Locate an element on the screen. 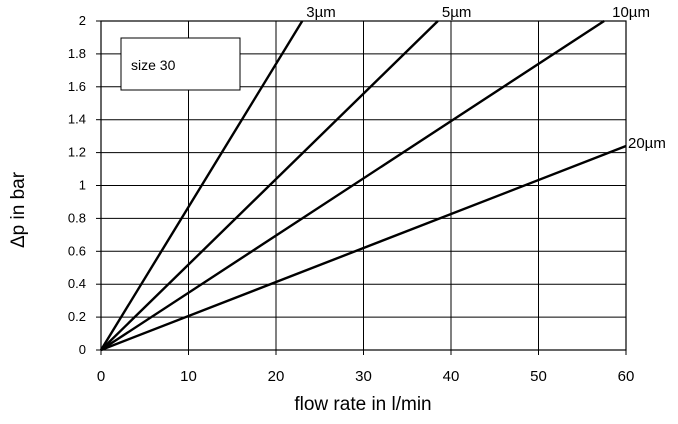  series-label: 10µm is located at coordinates (631, 12).